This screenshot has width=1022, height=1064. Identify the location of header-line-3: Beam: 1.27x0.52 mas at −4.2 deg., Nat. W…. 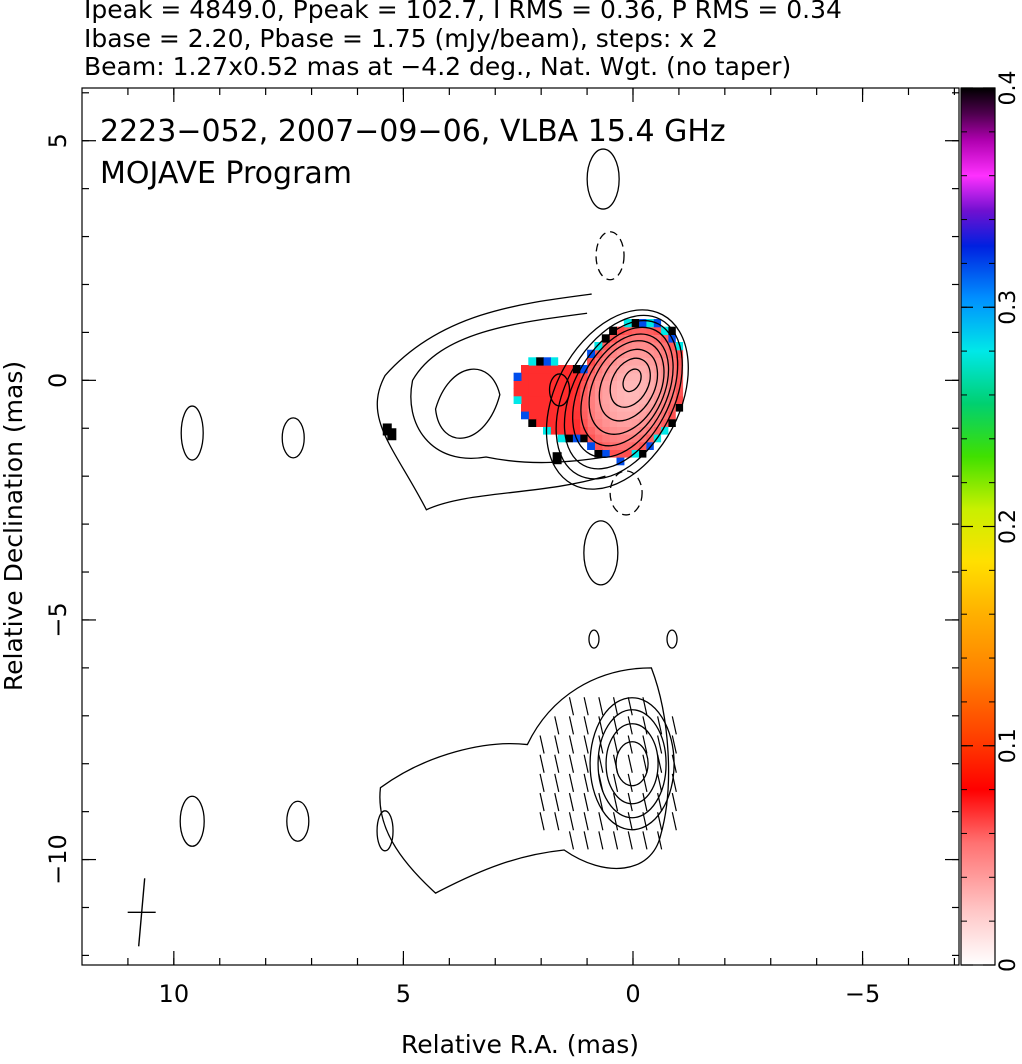
(437, 66).